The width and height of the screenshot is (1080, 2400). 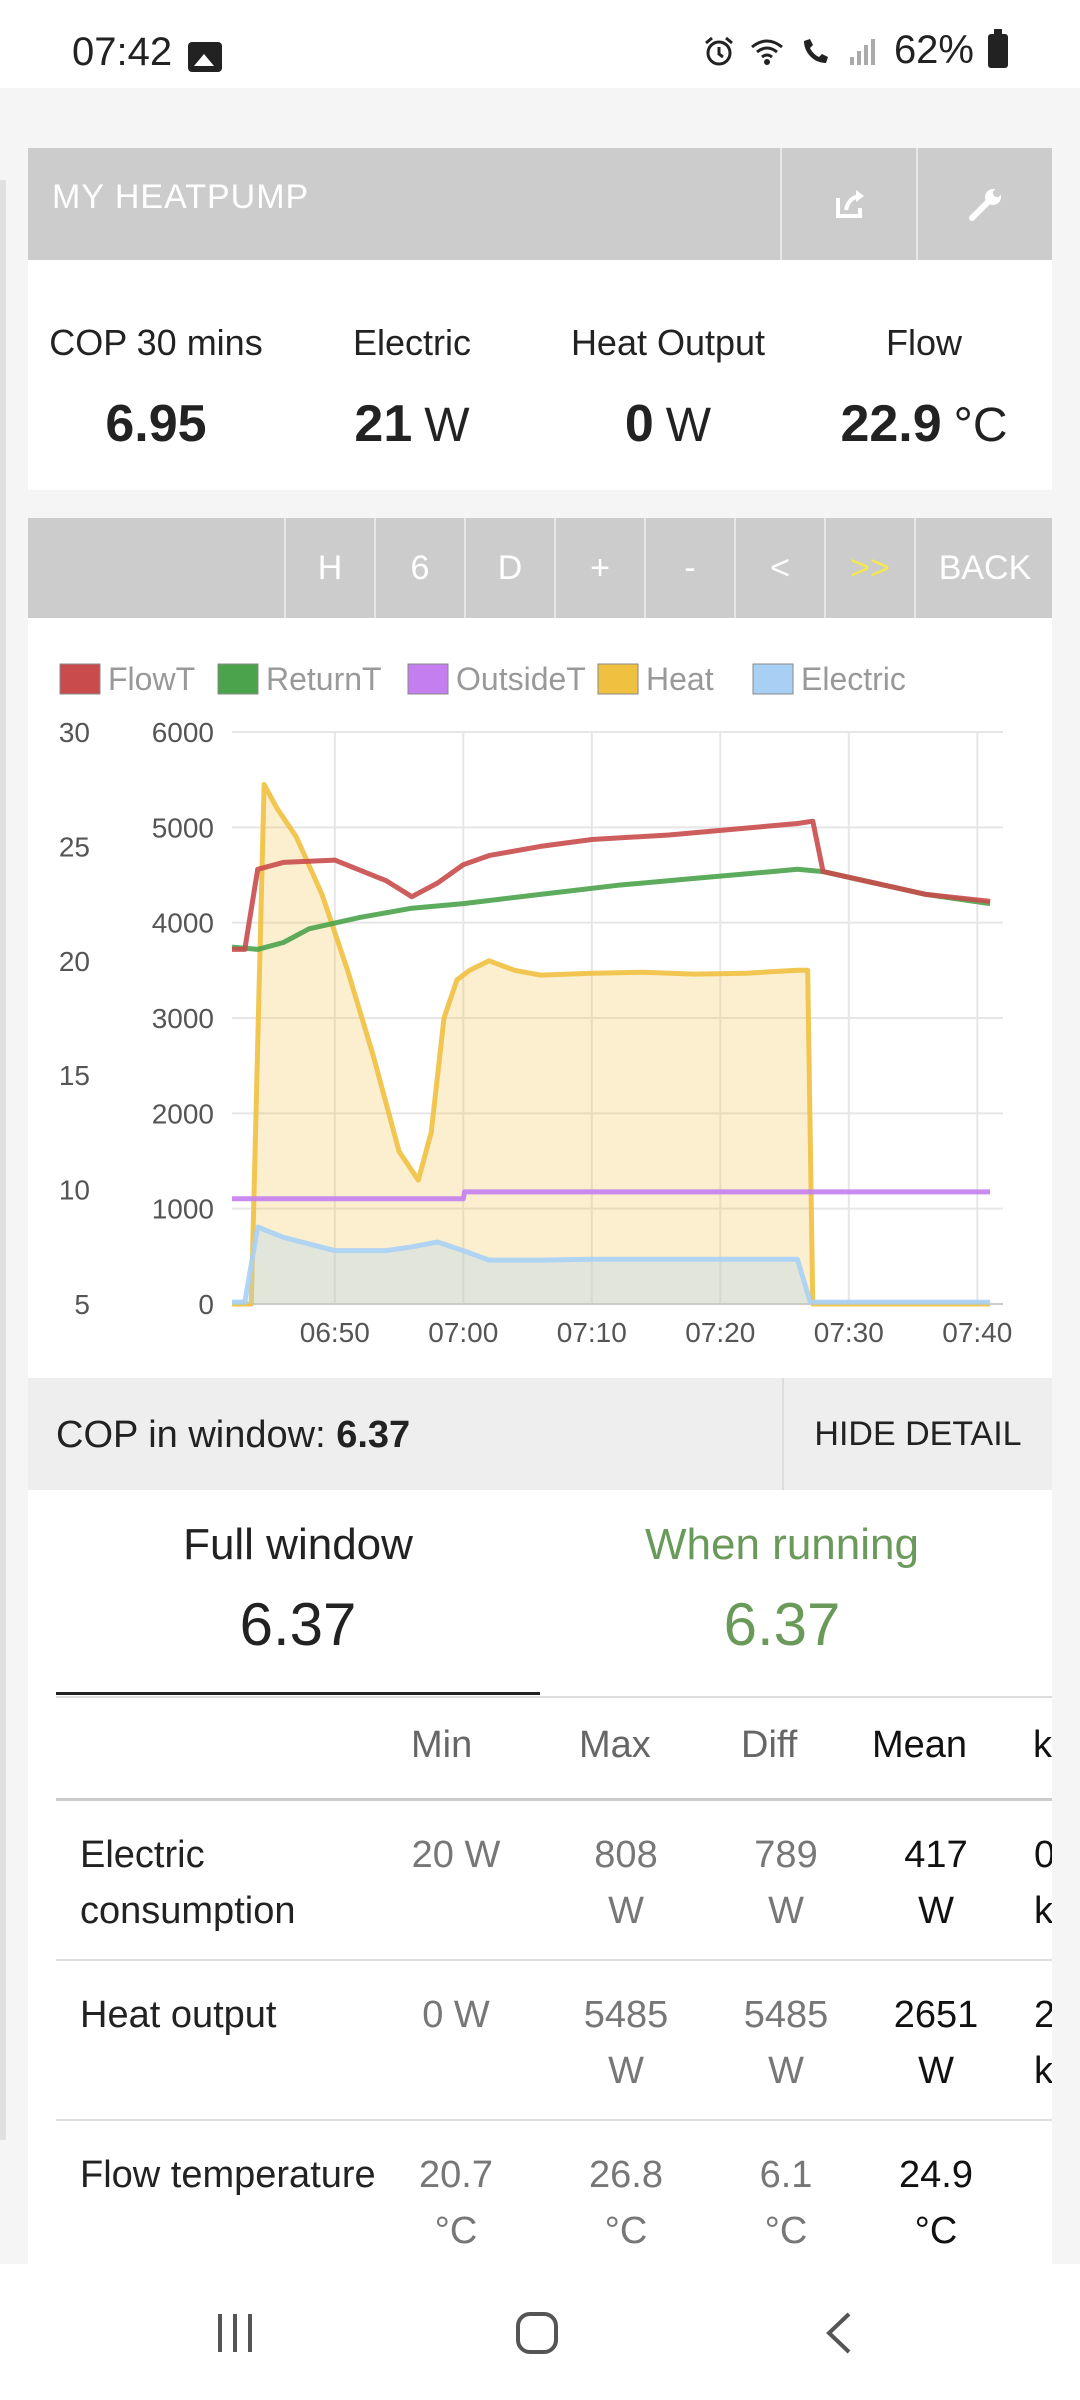 What do you see at coordinates (419, 568) in the screenshot?
I see `nav-6h-button: 6` at bounding box center [419, 568].